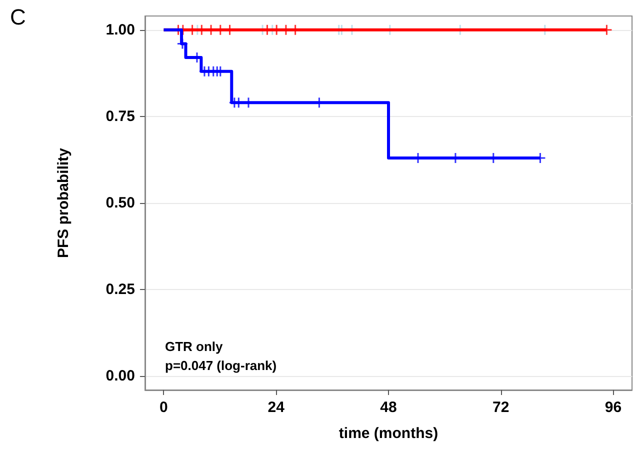 The height and width of the screenshot is (458, 633). I want to click on y-tick-label: 0.25, so click(120, 289).